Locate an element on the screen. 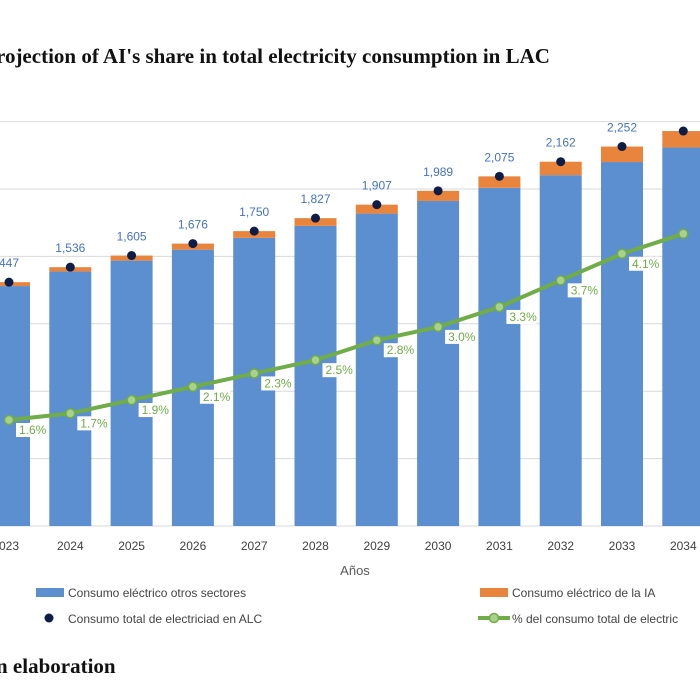  legend-swatch-ai is located at coordinates (494, 592).